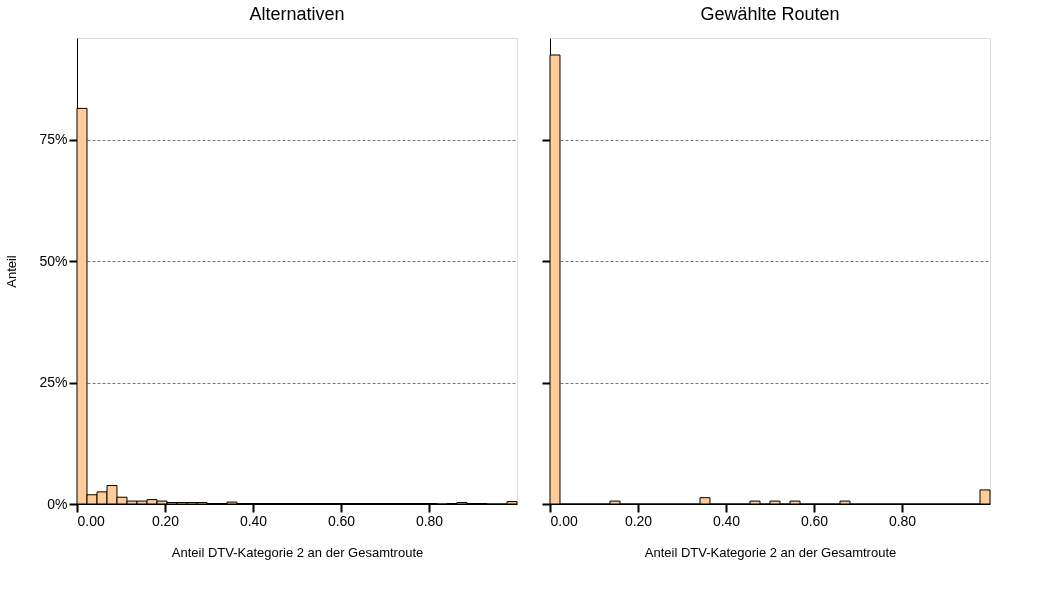  I want to click on chart-title: Alternativen, so click(297, 14).